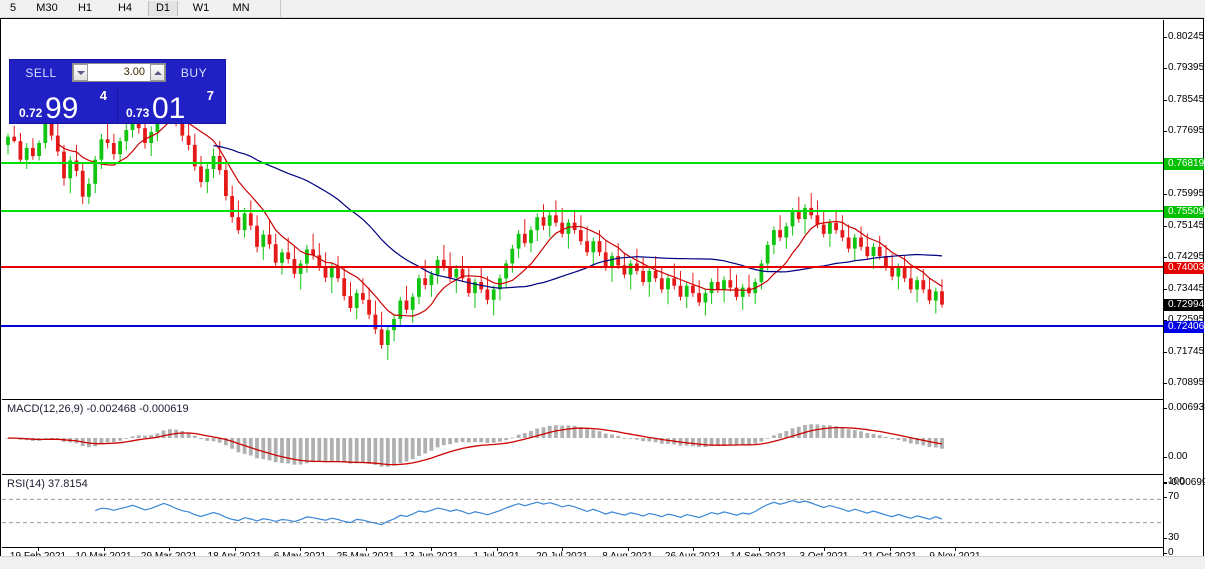 The height and width of the screenshot is (569, 1205). What do you see at coordinates (41, 73) in the screenshot?
I see `sell-button: SELL` at bounding box center [41, 73].